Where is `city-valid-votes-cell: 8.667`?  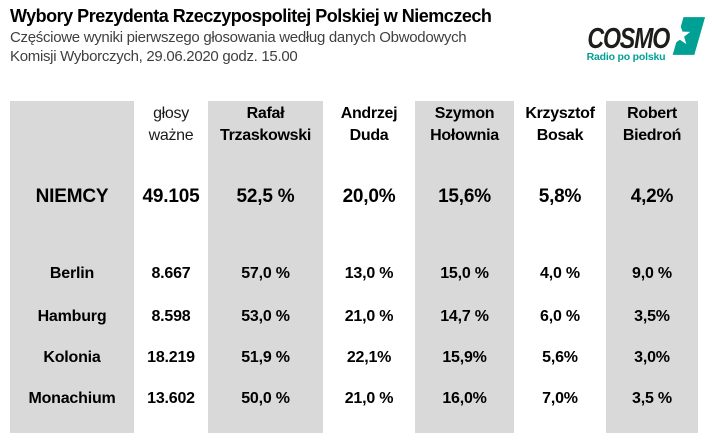
city-valid-votes-cell: 8.667 is located at coordinates (171, 273).